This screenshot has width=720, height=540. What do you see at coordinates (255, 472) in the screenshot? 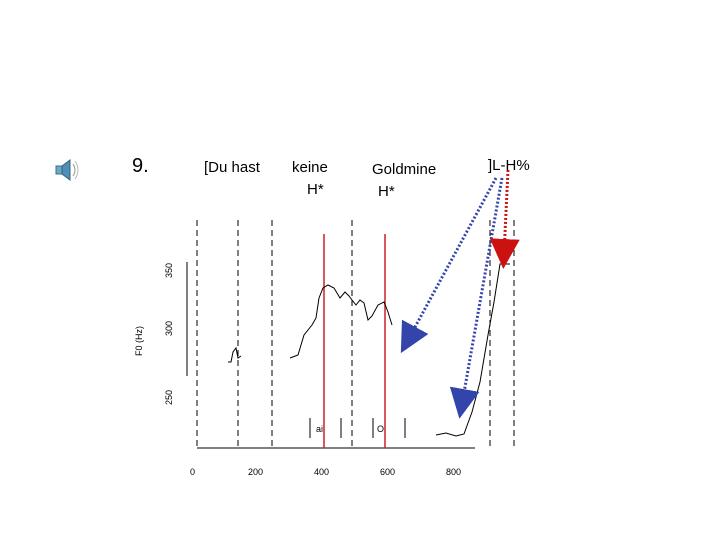
I see `x-tick-200: 200` at bounding box center [255, 472].